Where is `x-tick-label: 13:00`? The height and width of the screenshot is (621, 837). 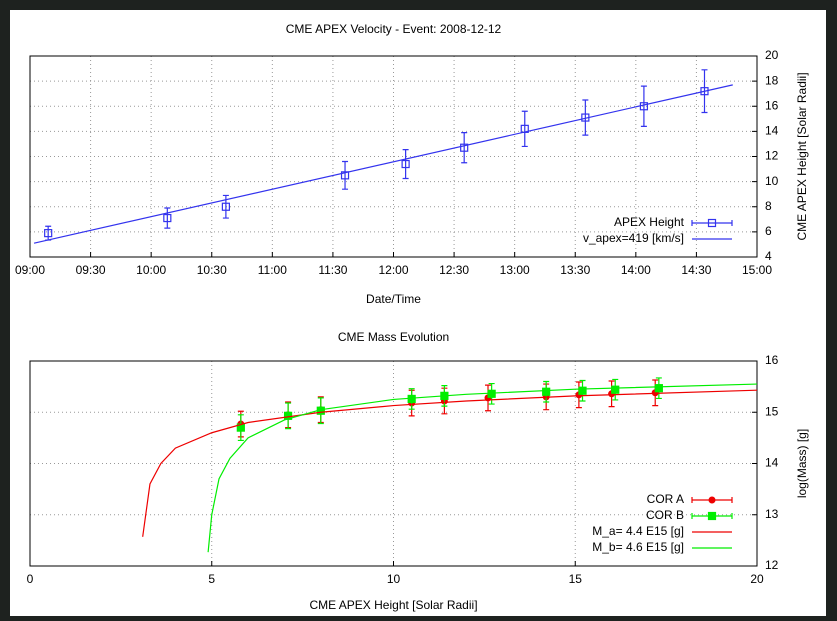
x-tick-label: 13:00 is located at coordinates (515, 270).